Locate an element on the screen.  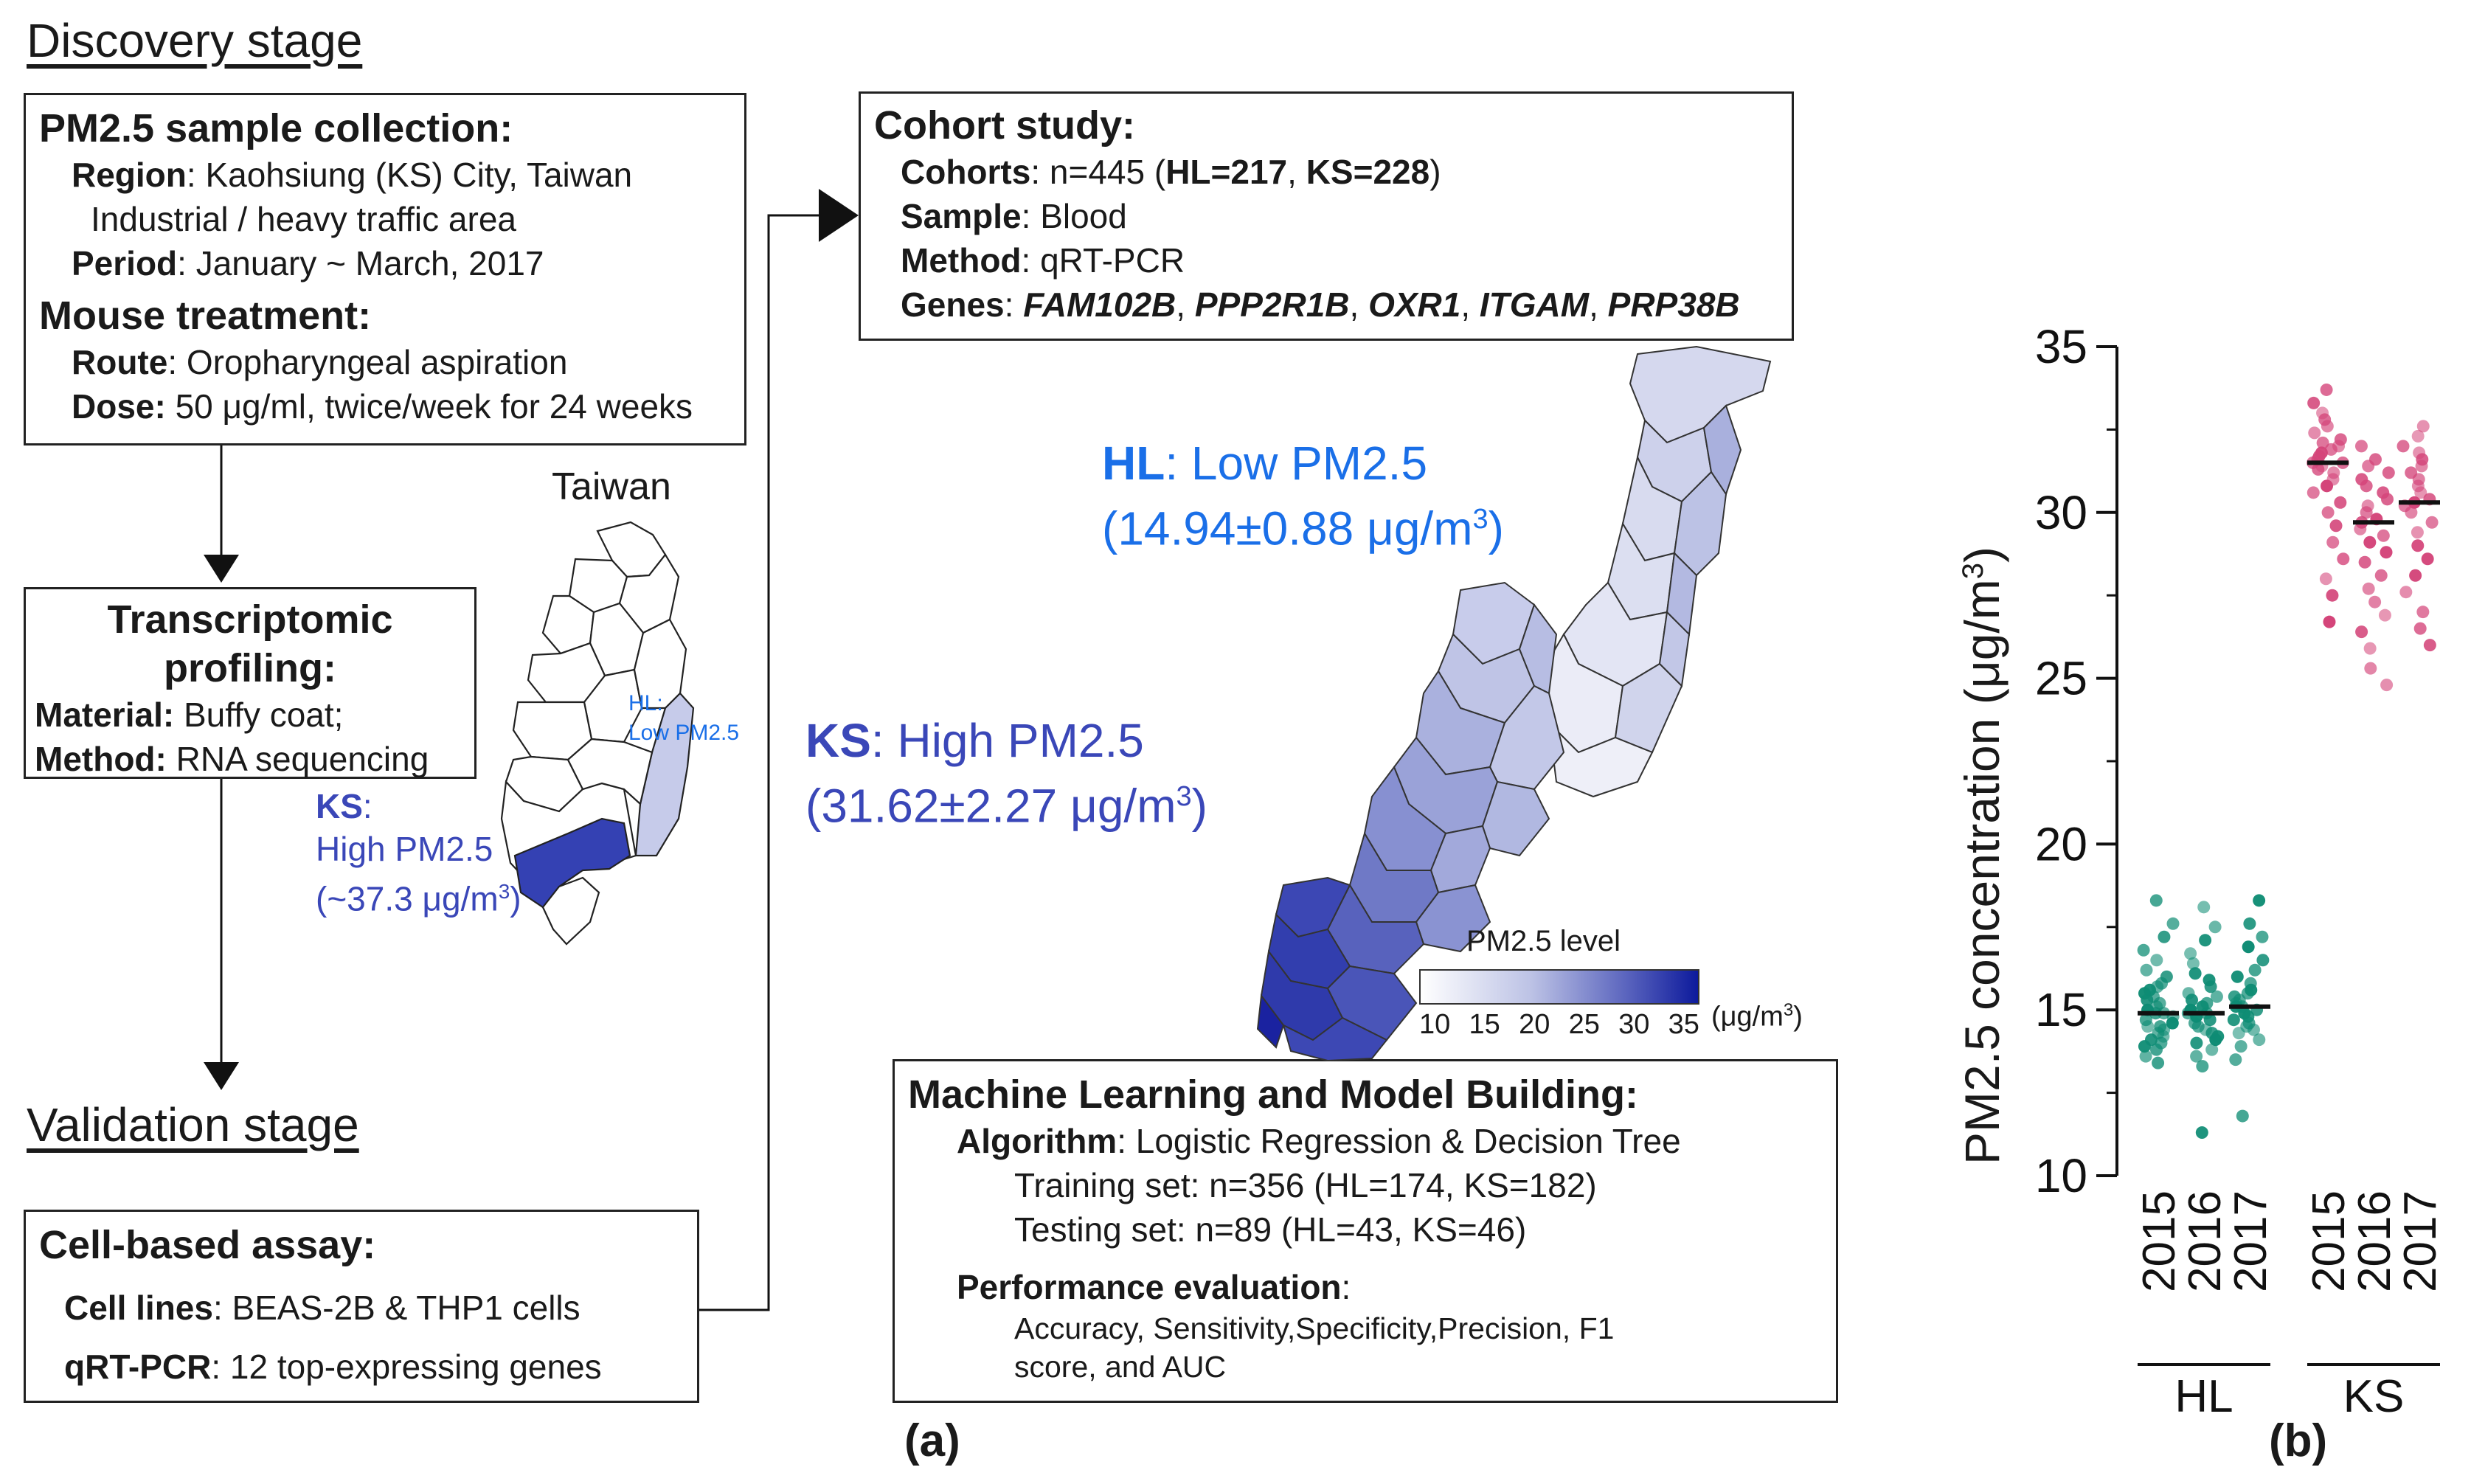
mouse-treatment-title: Mouse treatment: is located at coordinates (205, 316).